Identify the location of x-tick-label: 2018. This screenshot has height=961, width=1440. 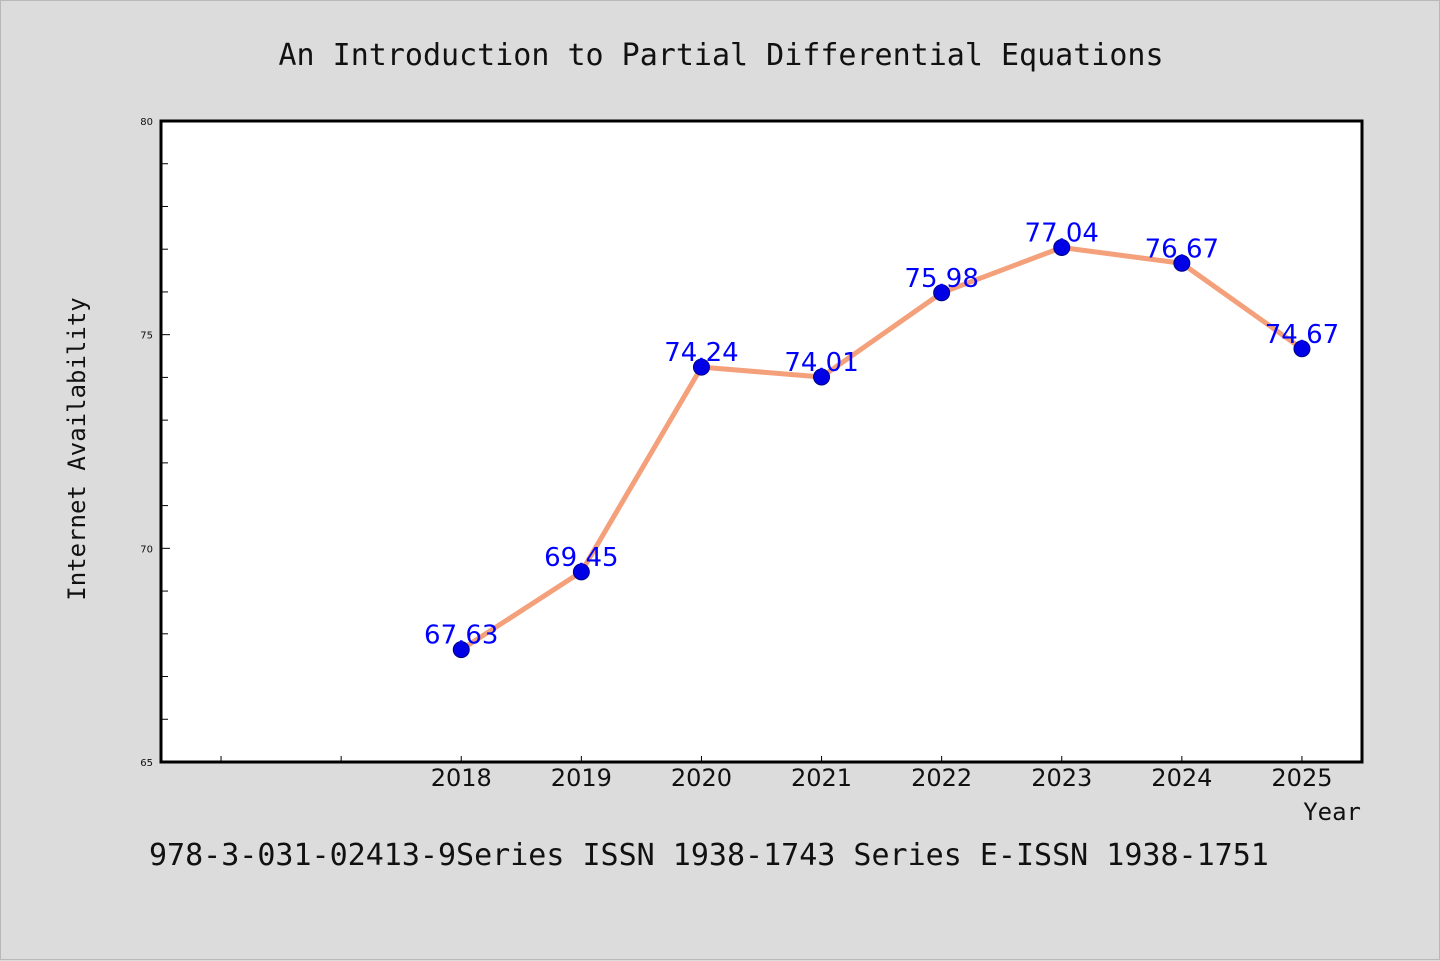
(461, 778).